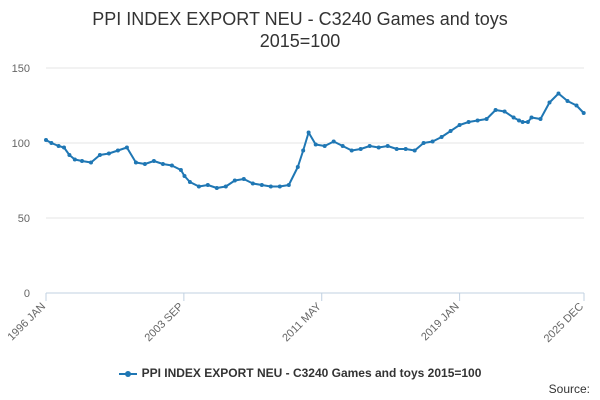 This screenshot has height=400, width=600. Describe the element at coordinates (164, 323) in the screenshot. I see `x-tick-label-1: 2003 SEP` at that location.